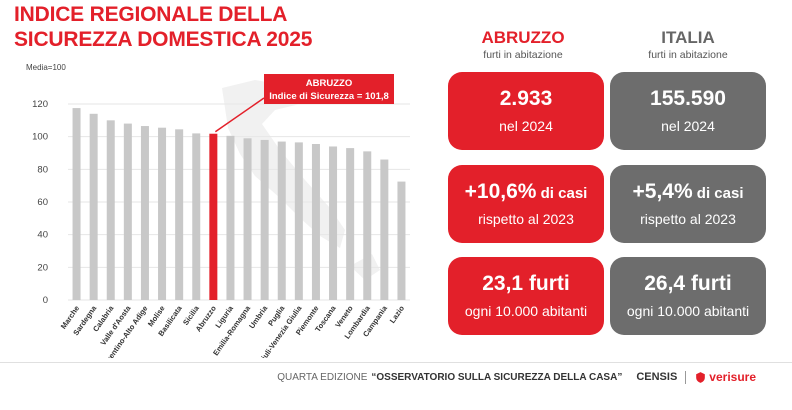  What do you see at coordinates (42, 267) in the screenshot?
I see `y-tick-label: 20` at bounding box center [42, 267].